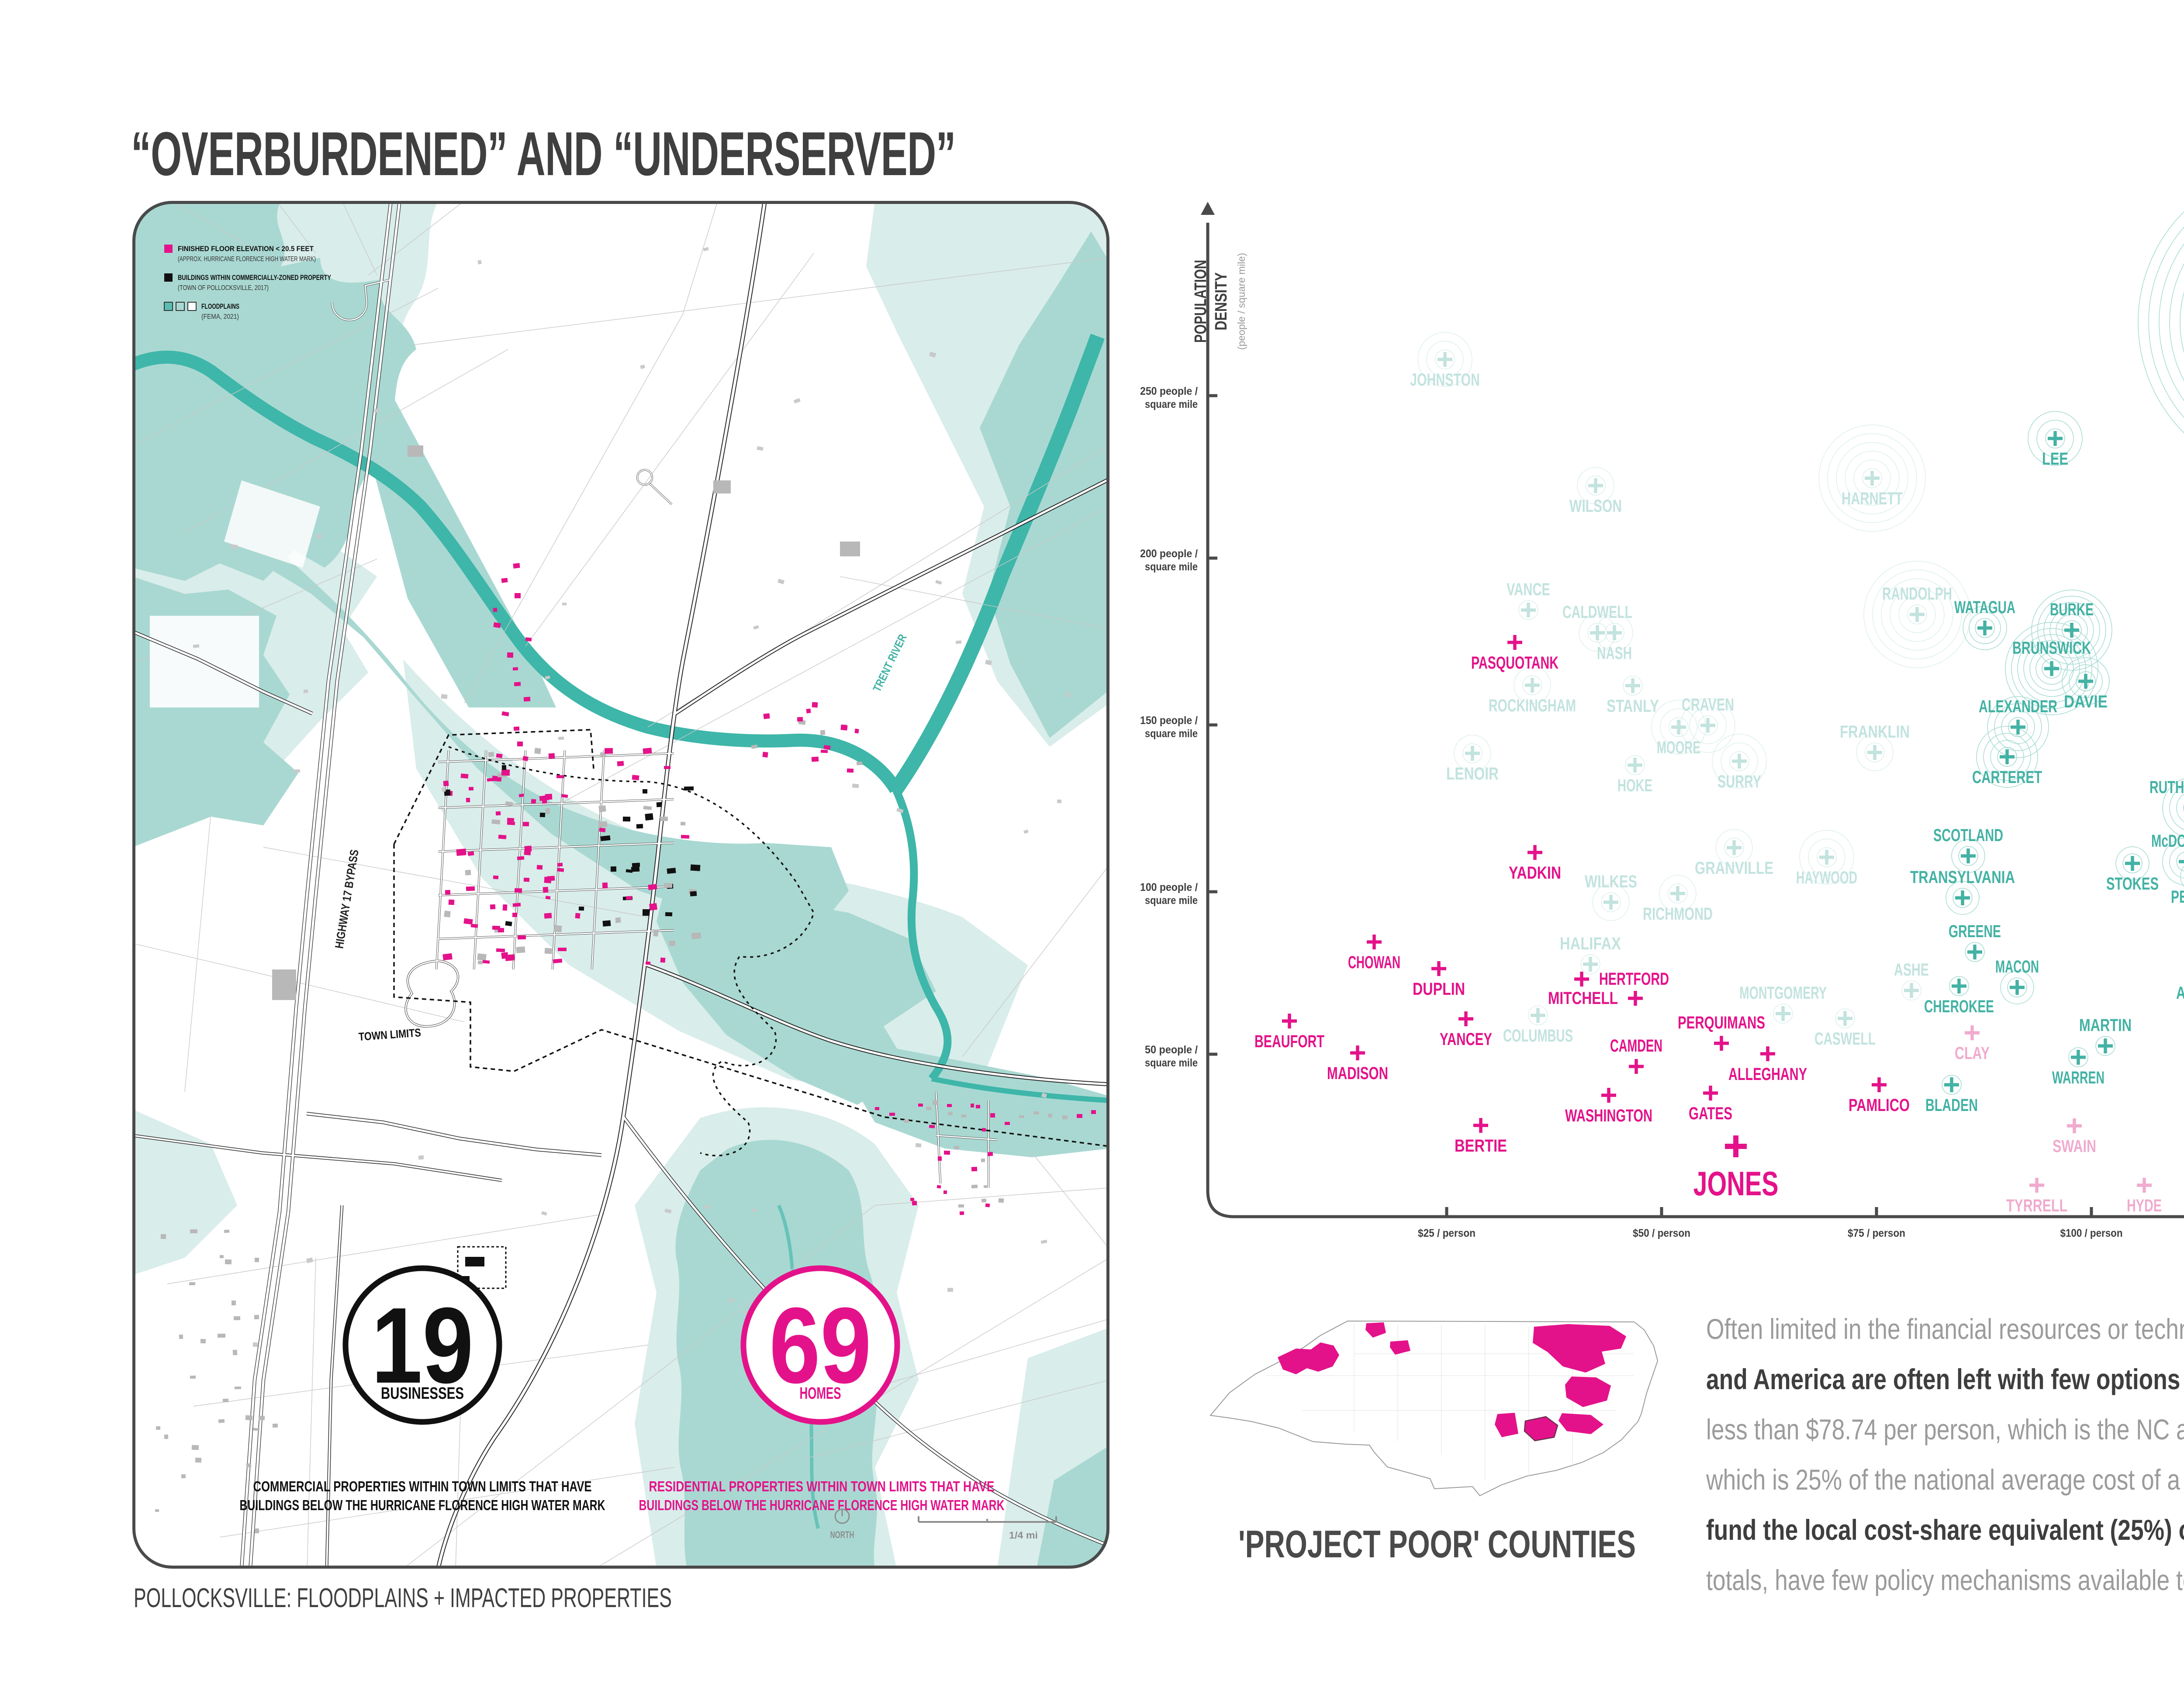  I want to click on svg-text: DUPLIN, so click(1439, 989).